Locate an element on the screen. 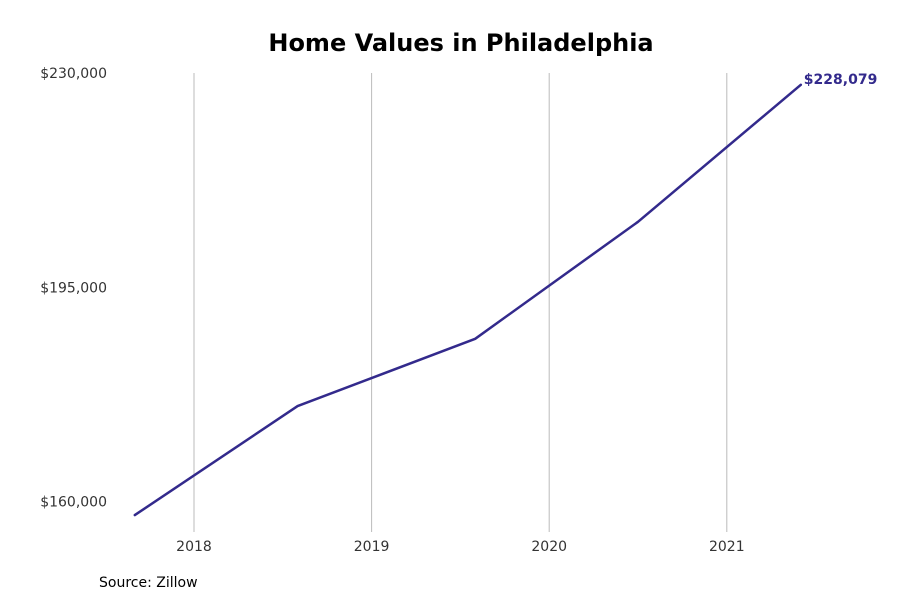 The height and width of the screenshot is (600, 900). y-tick-label: $195,000 is located at coordinates (73, 288).